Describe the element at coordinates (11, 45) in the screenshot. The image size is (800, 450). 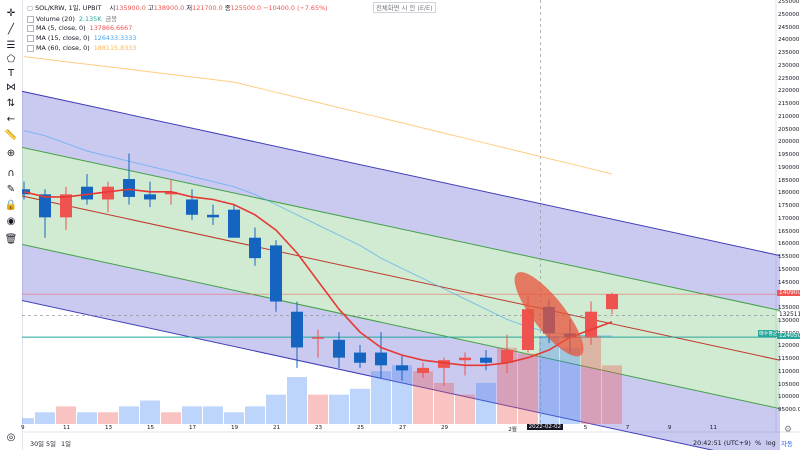
I see `fib-tool-icon: ☰` at that location.